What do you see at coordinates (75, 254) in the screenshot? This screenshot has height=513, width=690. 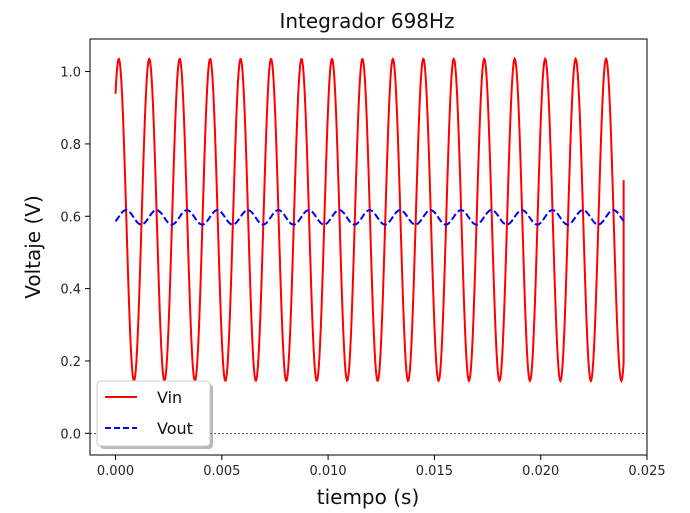 I see `y-axis-ticks: 0.0 0.2 0.4 0.6 0.8 1.0` at bounding box center [75, 254].